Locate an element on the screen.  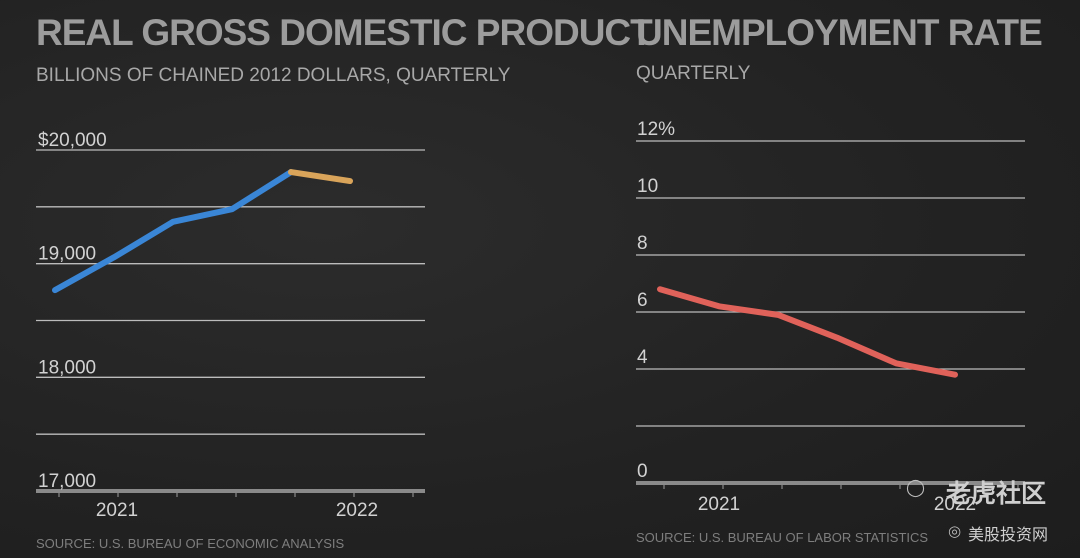
gdp-y-tick-label: 19,000 is located at coordinates (67, 254).